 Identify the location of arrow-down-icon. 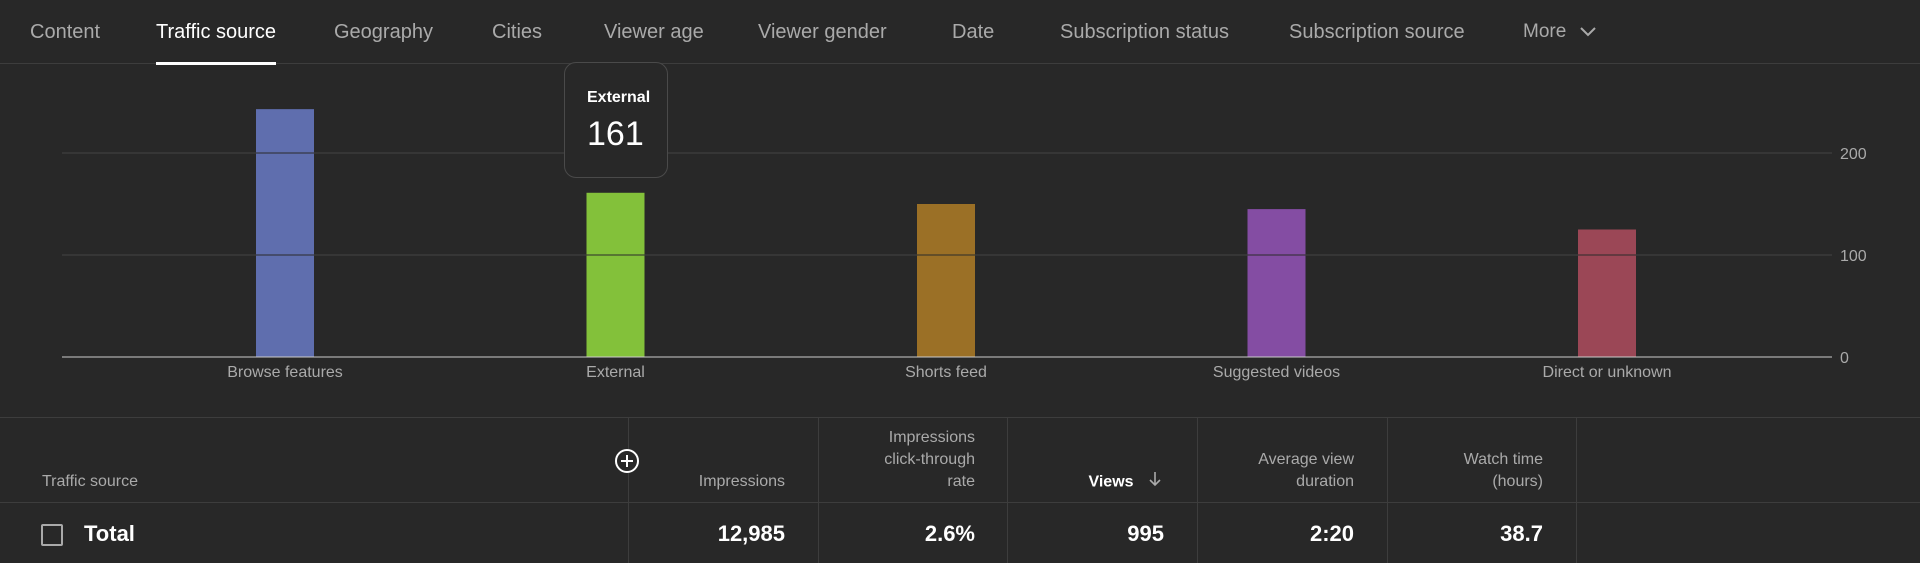
(1155, 482).